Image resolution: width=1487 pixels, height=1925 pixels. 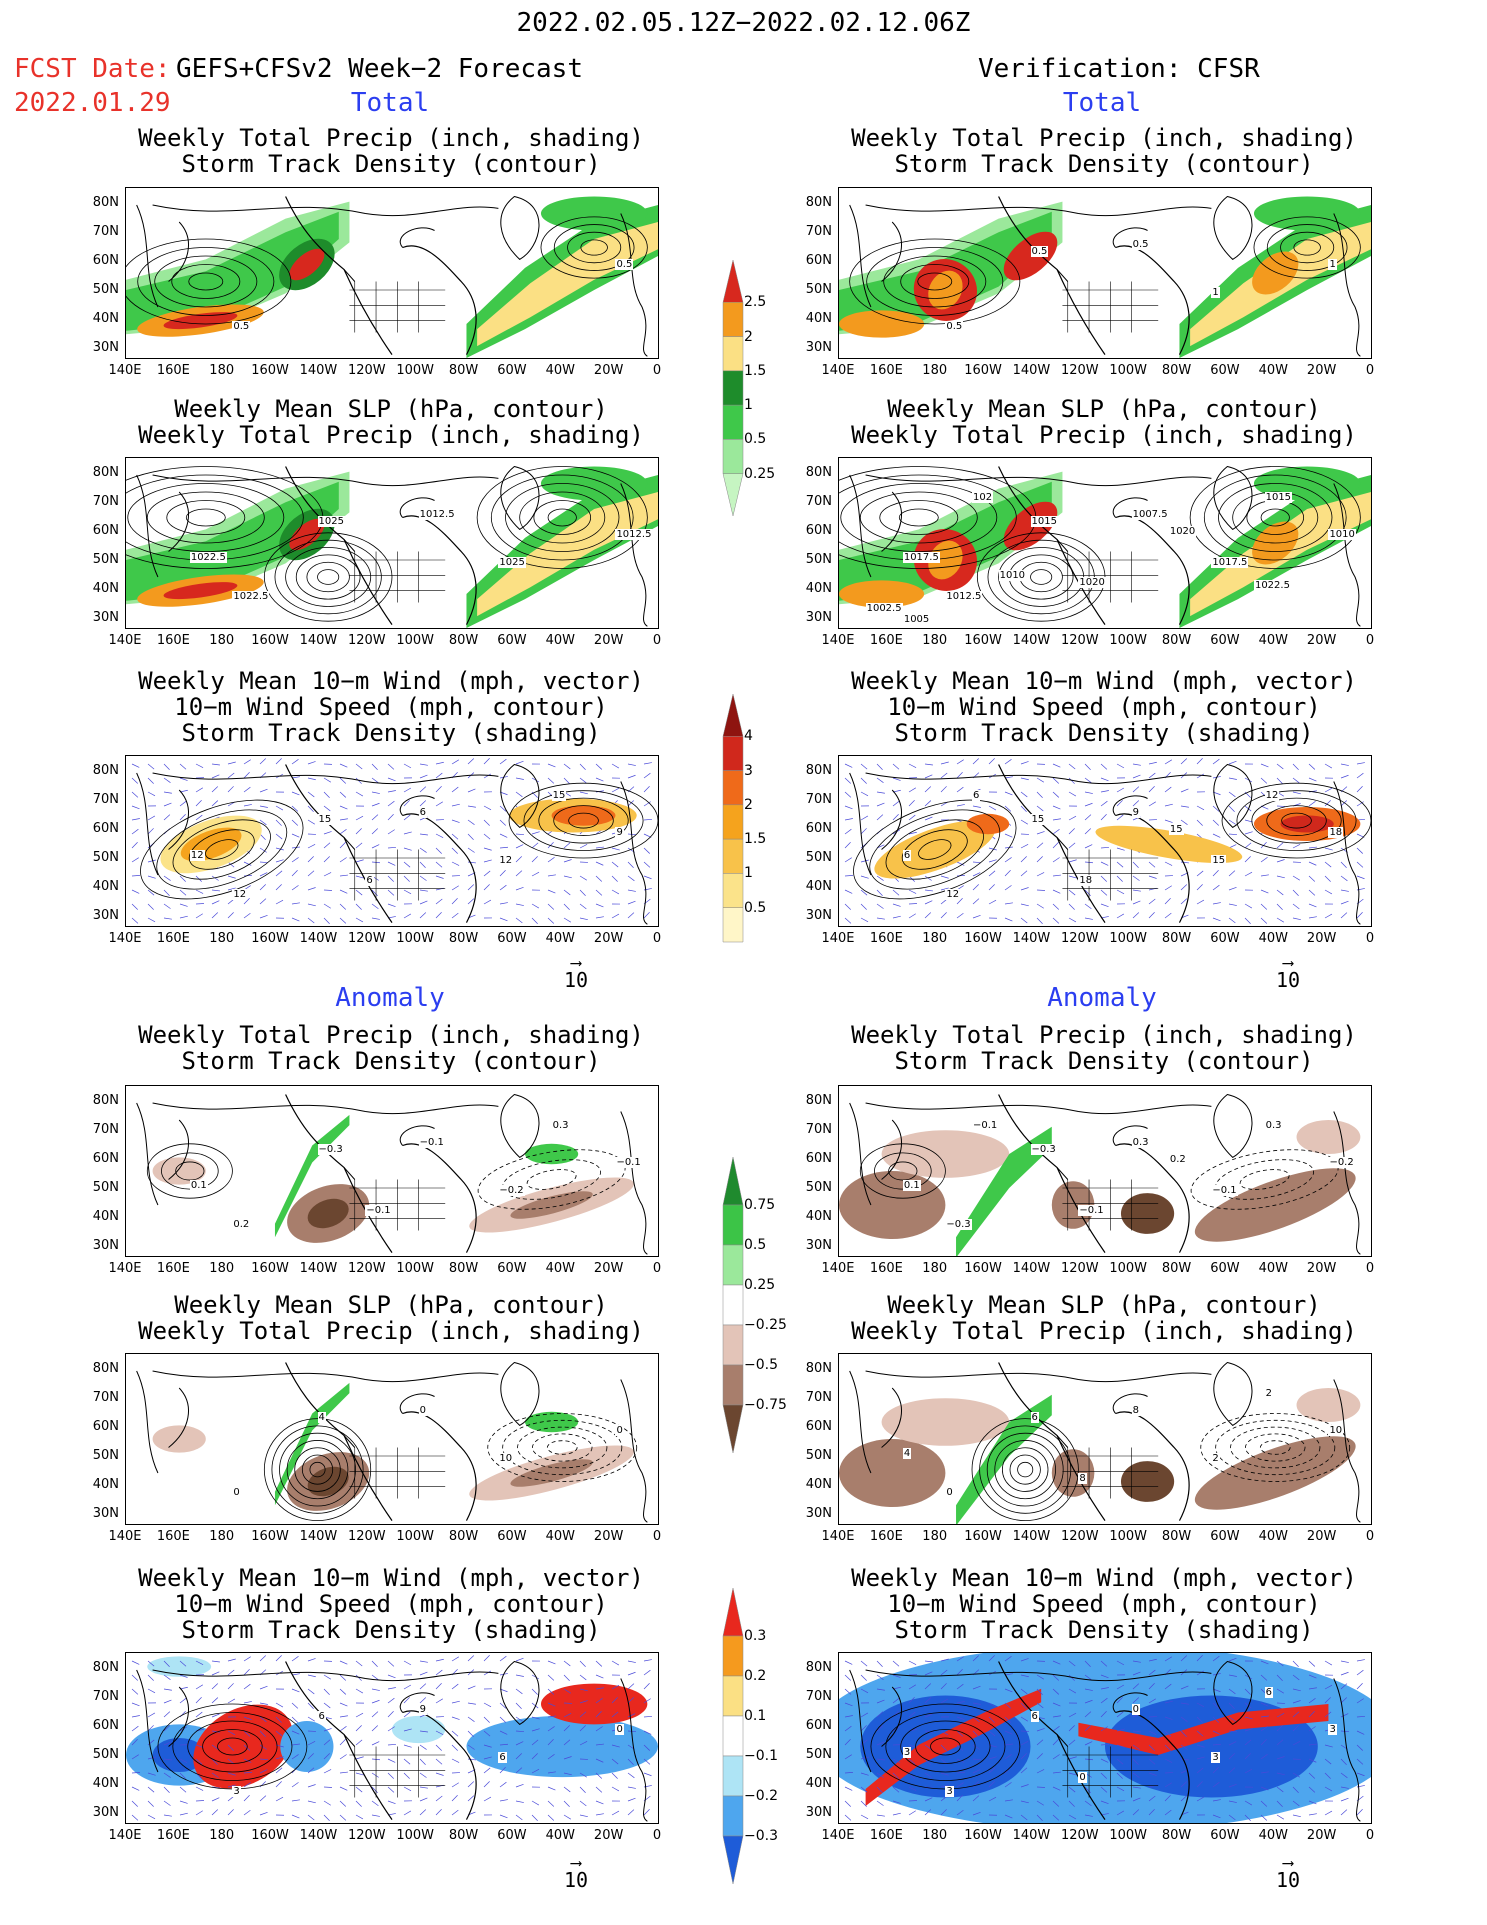 I want to click on lon-tick-label: 20W, so click(x=1321, y=1268).